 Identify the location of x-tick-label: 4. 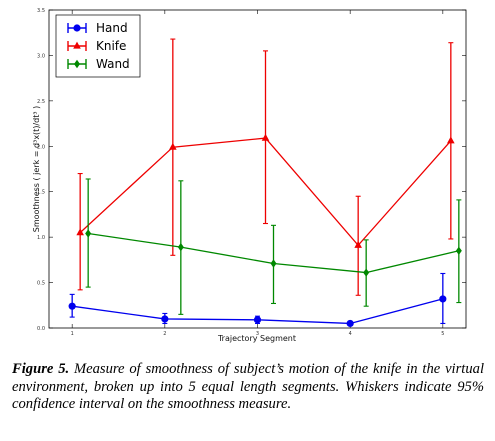
(350, 334).